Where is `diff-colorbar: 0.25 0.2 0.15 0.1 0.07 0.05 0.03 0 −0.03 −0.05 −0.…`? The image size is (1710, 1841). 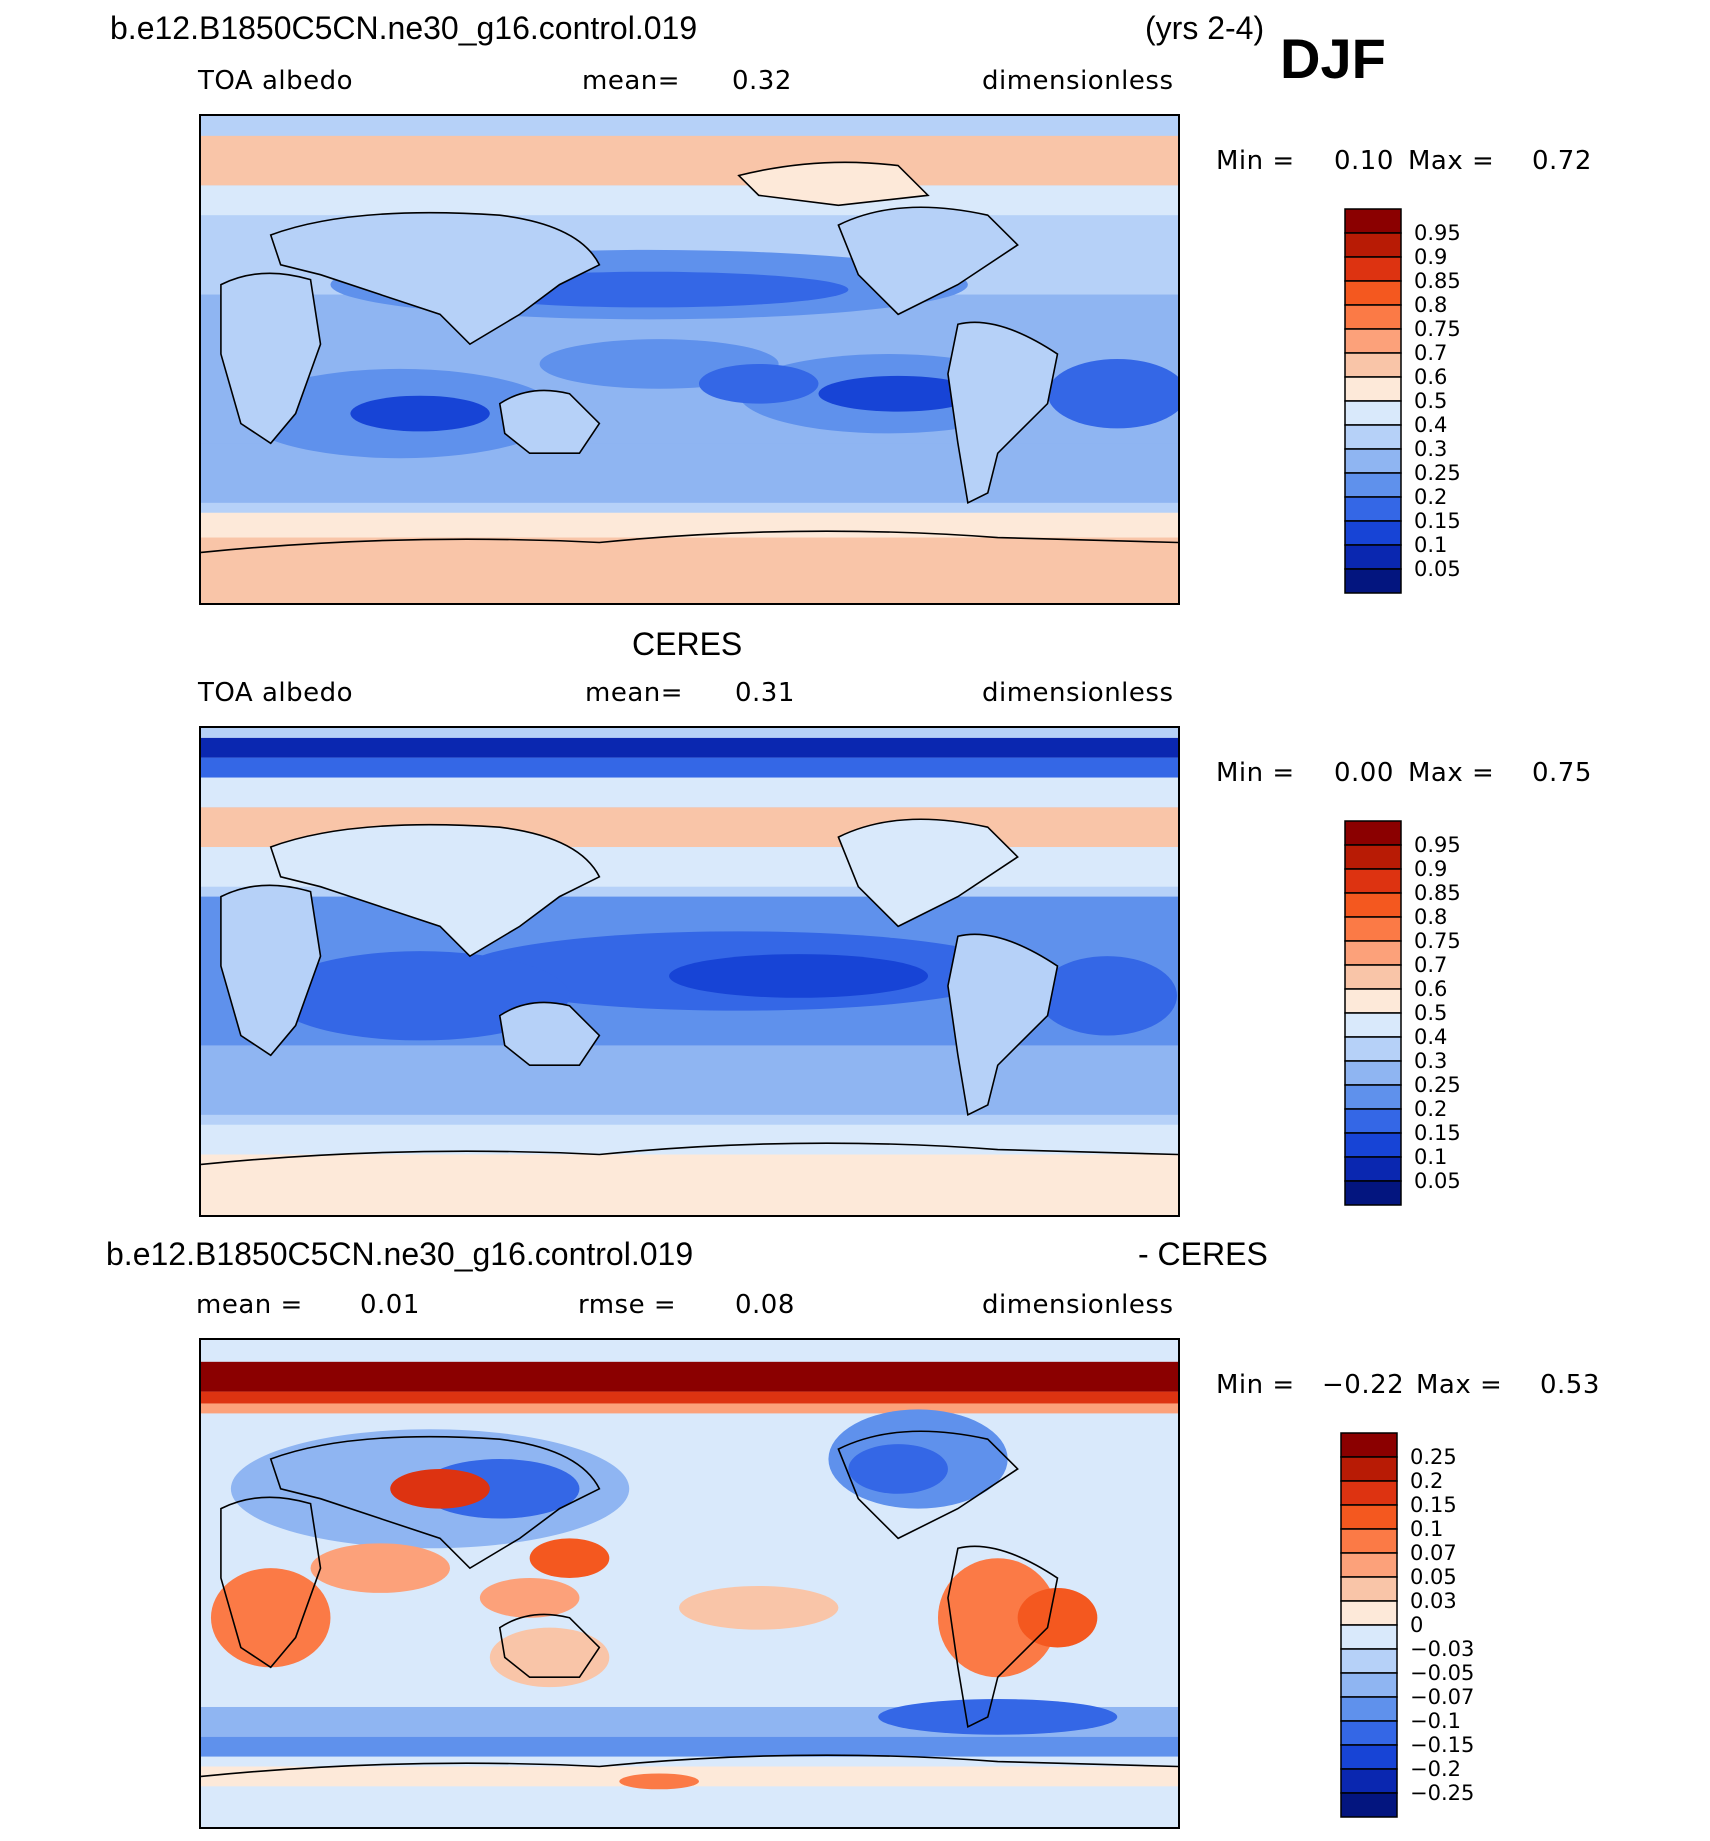
diff-colorbar: 0.25 0.2 0.15 0.1 0.07 0.05 0.03 0 −0.03 −0.05 −0.… is located at coordinates (1418, 1626).